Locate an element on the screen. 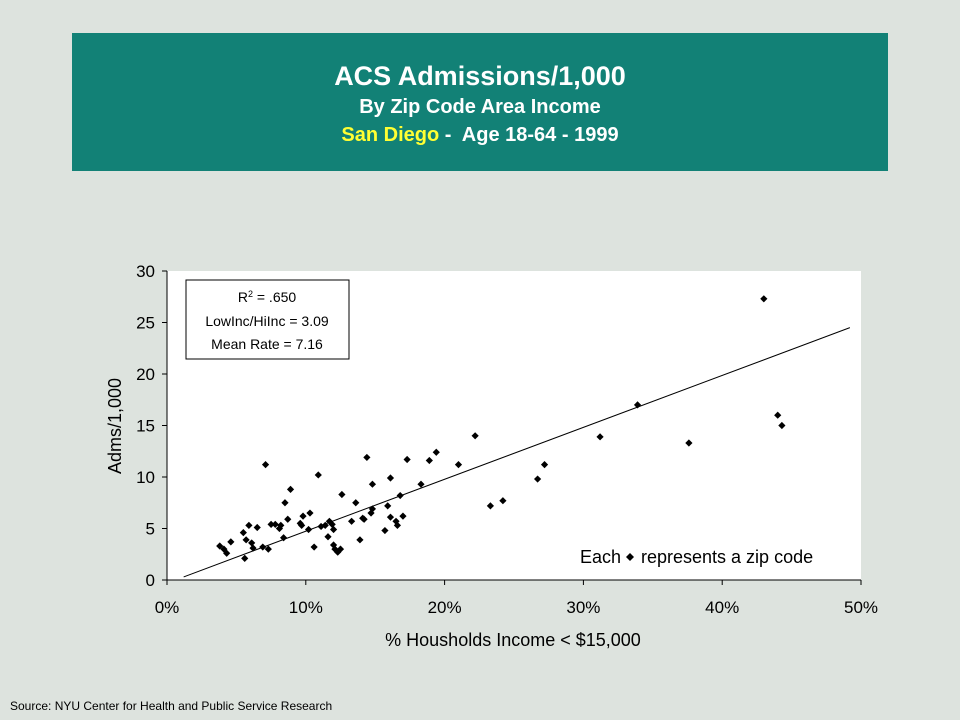 The height and width of the screenshot is (720, 960). note-represents-text: represents a zip code is located at coordinates (727, 557).